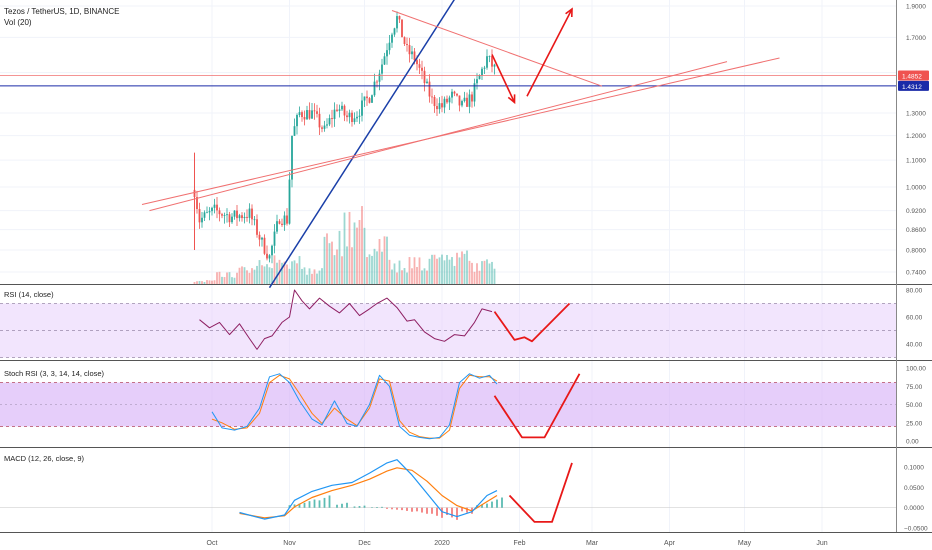 The image size is (932, 550). Describe the element at coordinates (916, 230) in the screenshot. I see `price-tick-label: 0.8600` at that location.